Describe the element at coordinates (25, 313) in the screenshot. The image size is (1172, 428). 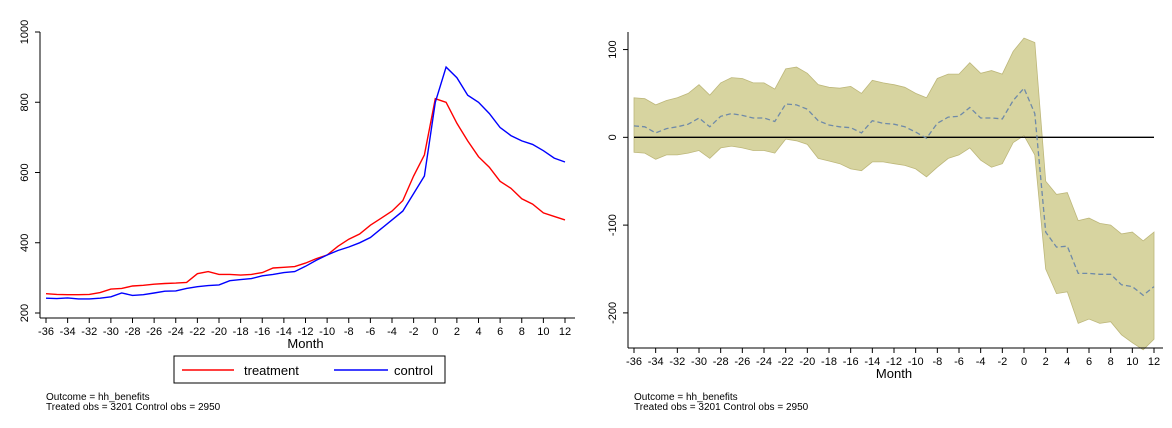
I see `y-tick-label: 200` at that location.